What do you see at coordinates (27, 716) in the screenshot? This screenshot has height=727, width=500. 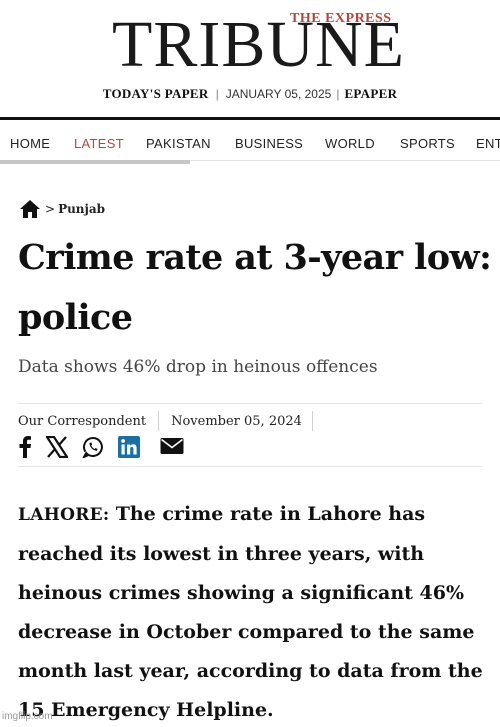 I see `watermark-text: imgflip.com` at bounding box center [27, 716].